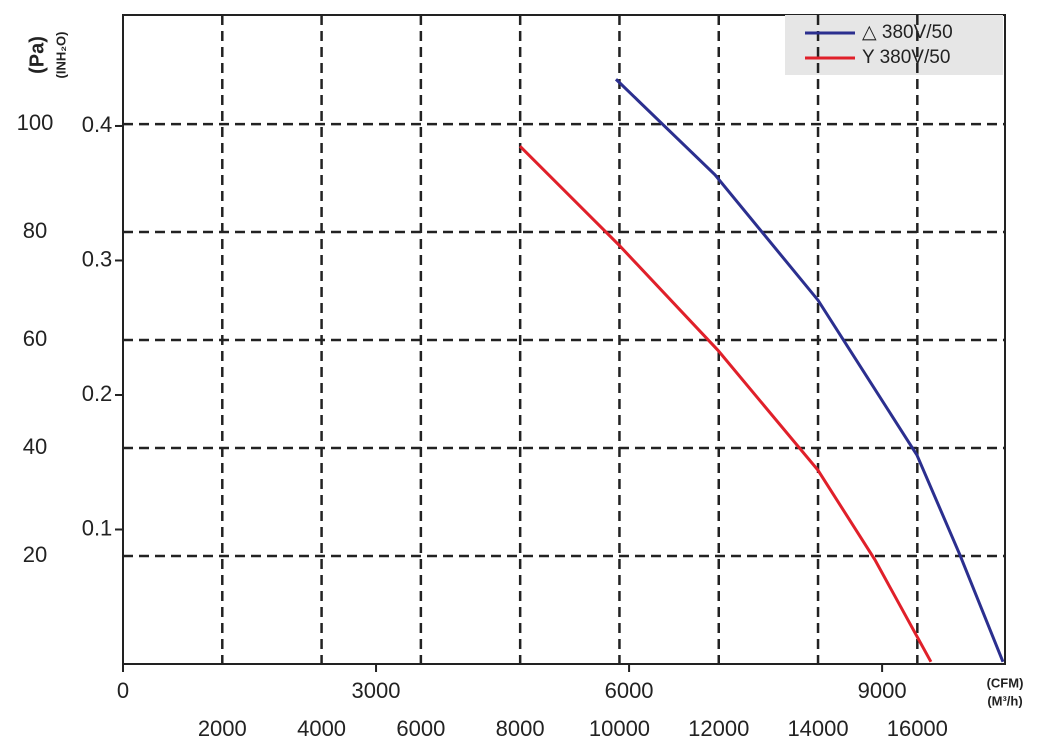 Image resolution: width=1043 pixels, height=752 pixels. What do you see at coordinates (97, 124) in the screenshot?
I see `y2-tick-label: 0.4` at bounding box center [97, 124].